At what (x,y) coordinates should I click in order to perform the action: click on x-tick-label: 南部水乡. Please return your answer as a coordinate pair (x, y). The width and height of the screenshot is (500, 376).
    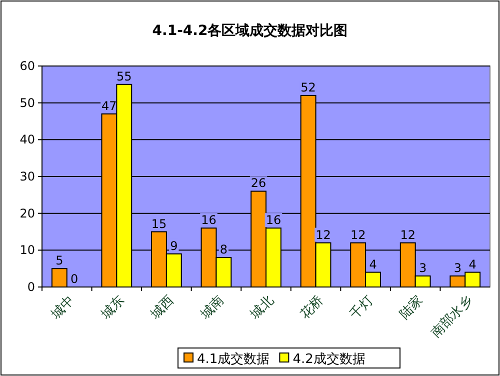
    Looking at the image, I should click on (452, 317).